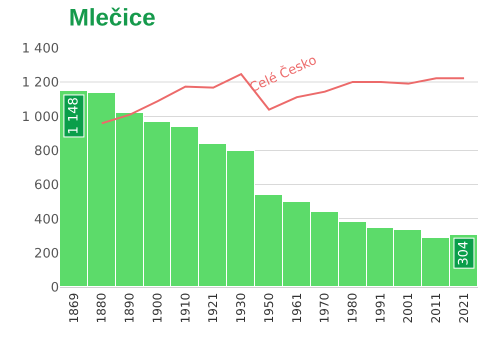 This screenshot has height=343, width=492. I want to click on x-tick-label: 1950, so click(269, 308).